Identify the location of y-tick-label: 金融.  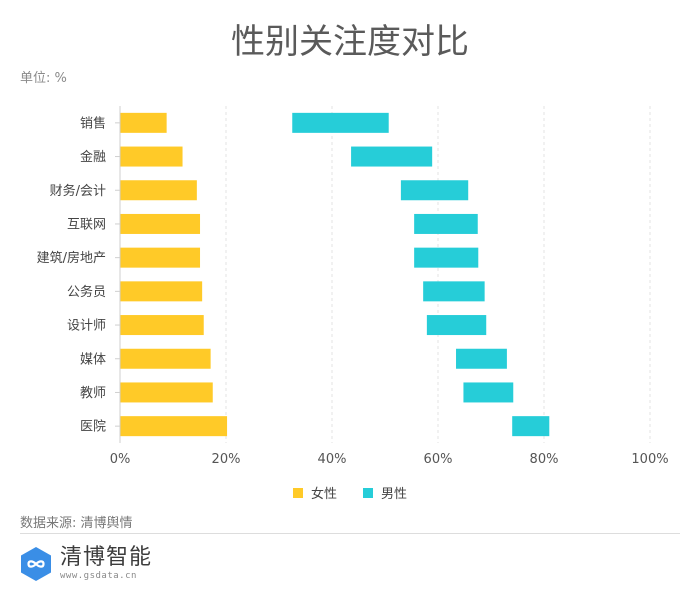
(93, 157).